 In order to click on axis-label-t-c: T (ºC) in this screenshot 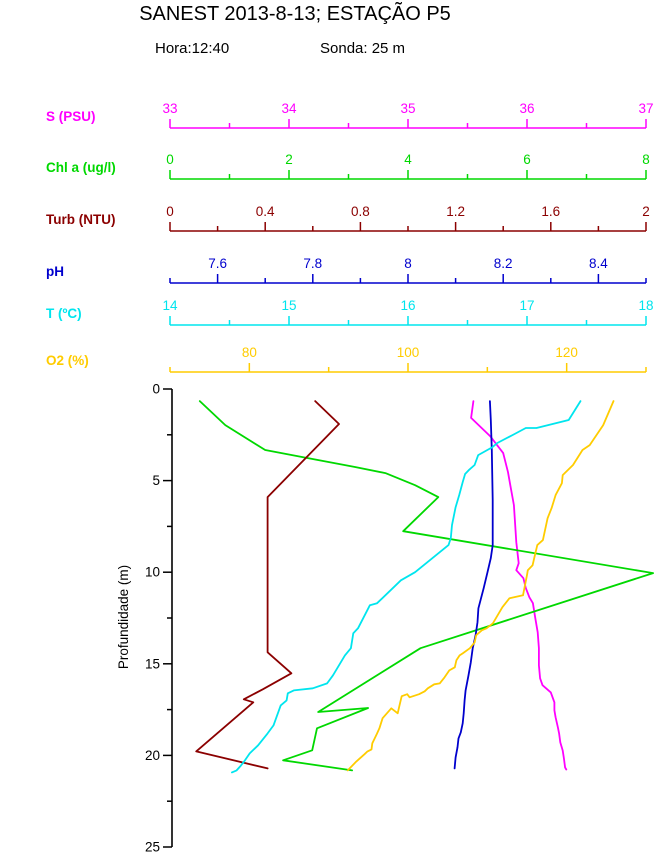, I will do `click(64, 313)`.